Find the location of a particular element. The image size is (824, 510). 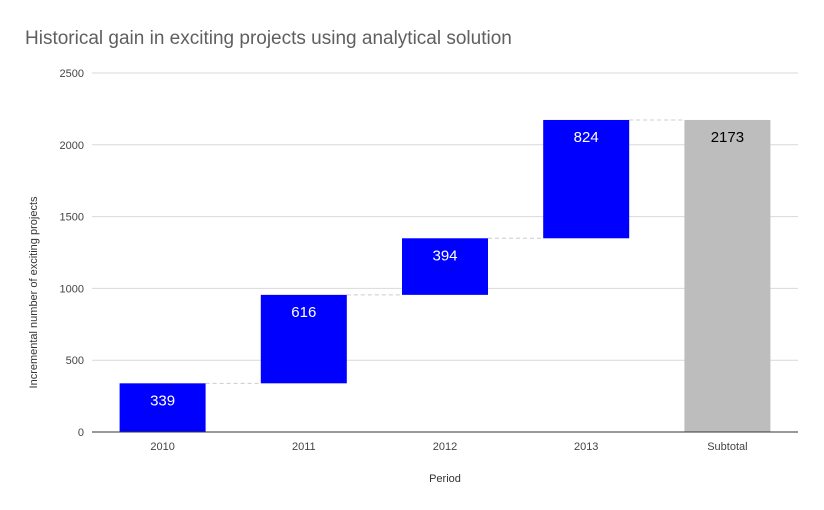

x-tick-label: 2011 is located at coordinates (304, 447).